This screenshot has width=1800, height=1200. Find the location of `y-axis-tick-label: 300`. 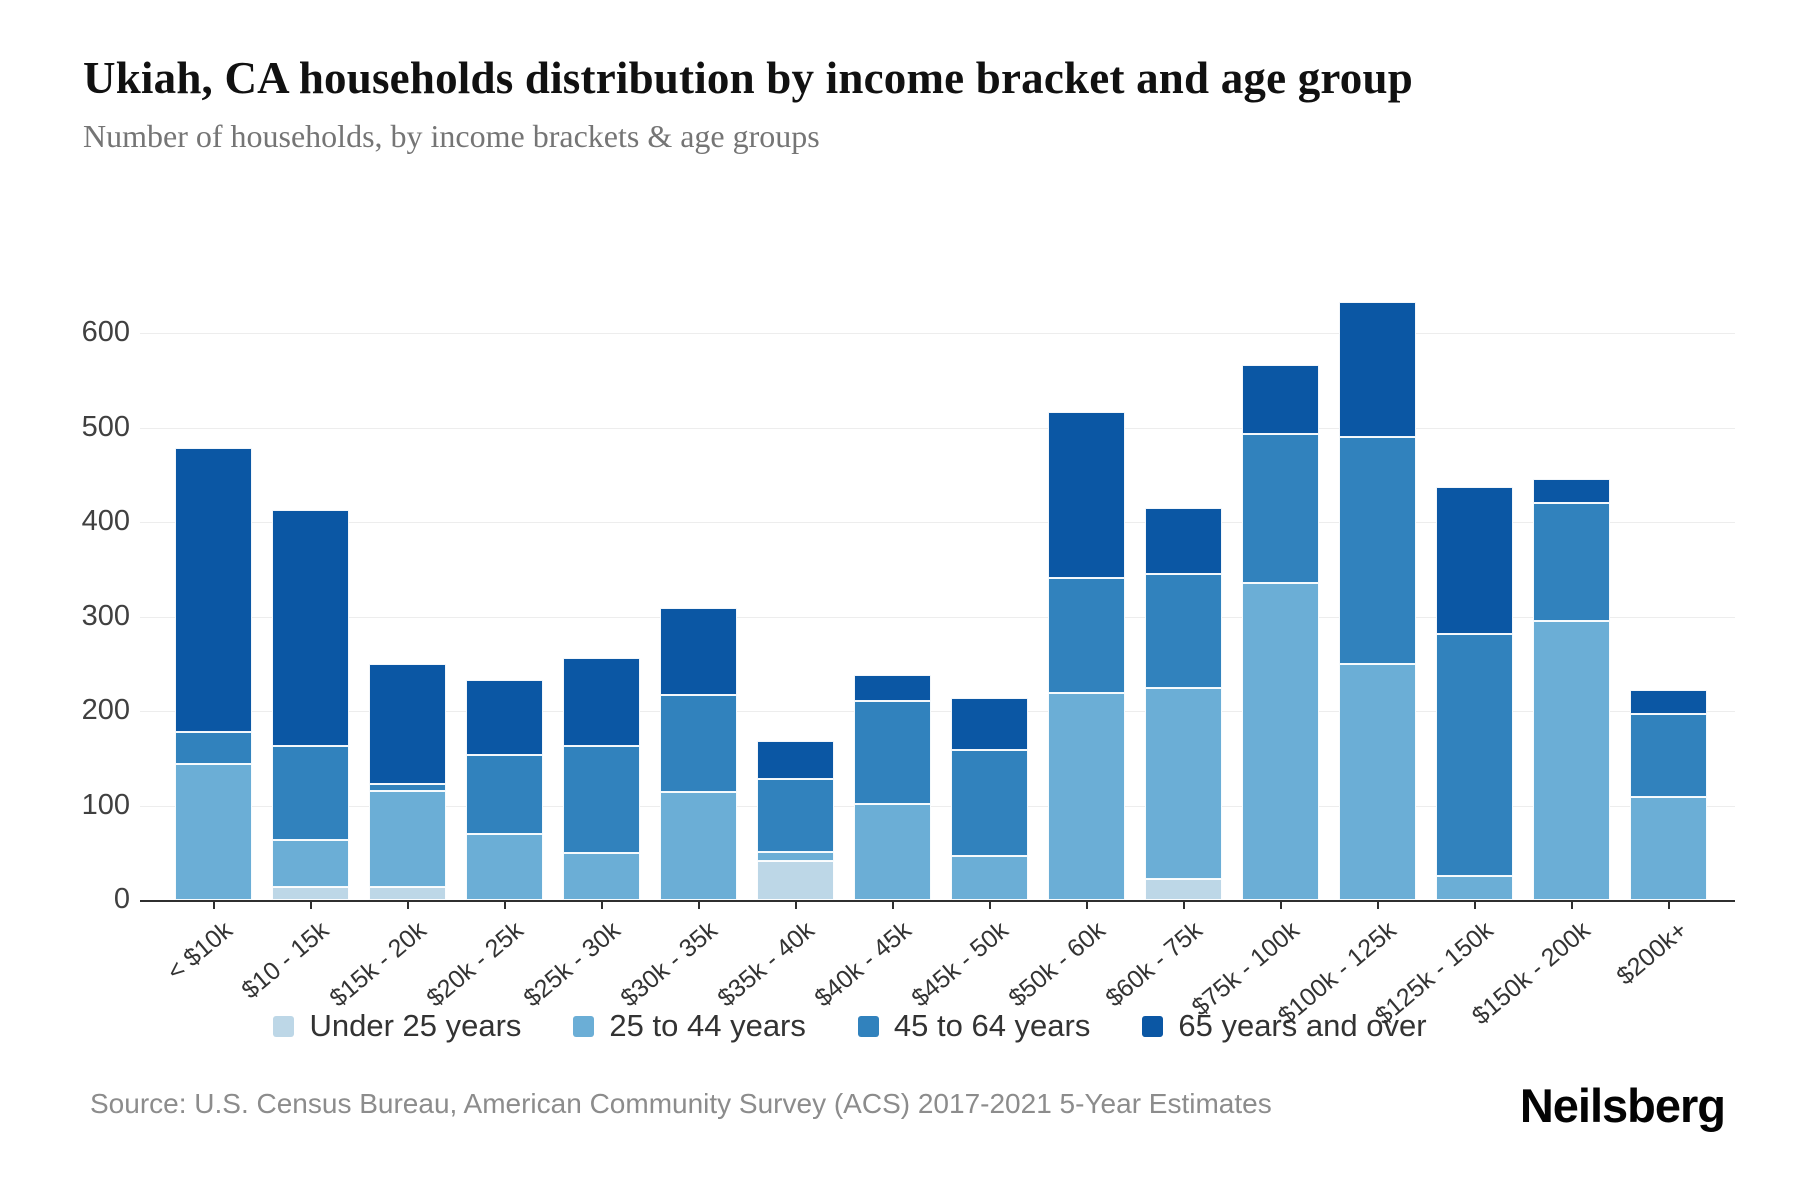

y-axis-tick-label: 300 is located at coordinates (105, 615).